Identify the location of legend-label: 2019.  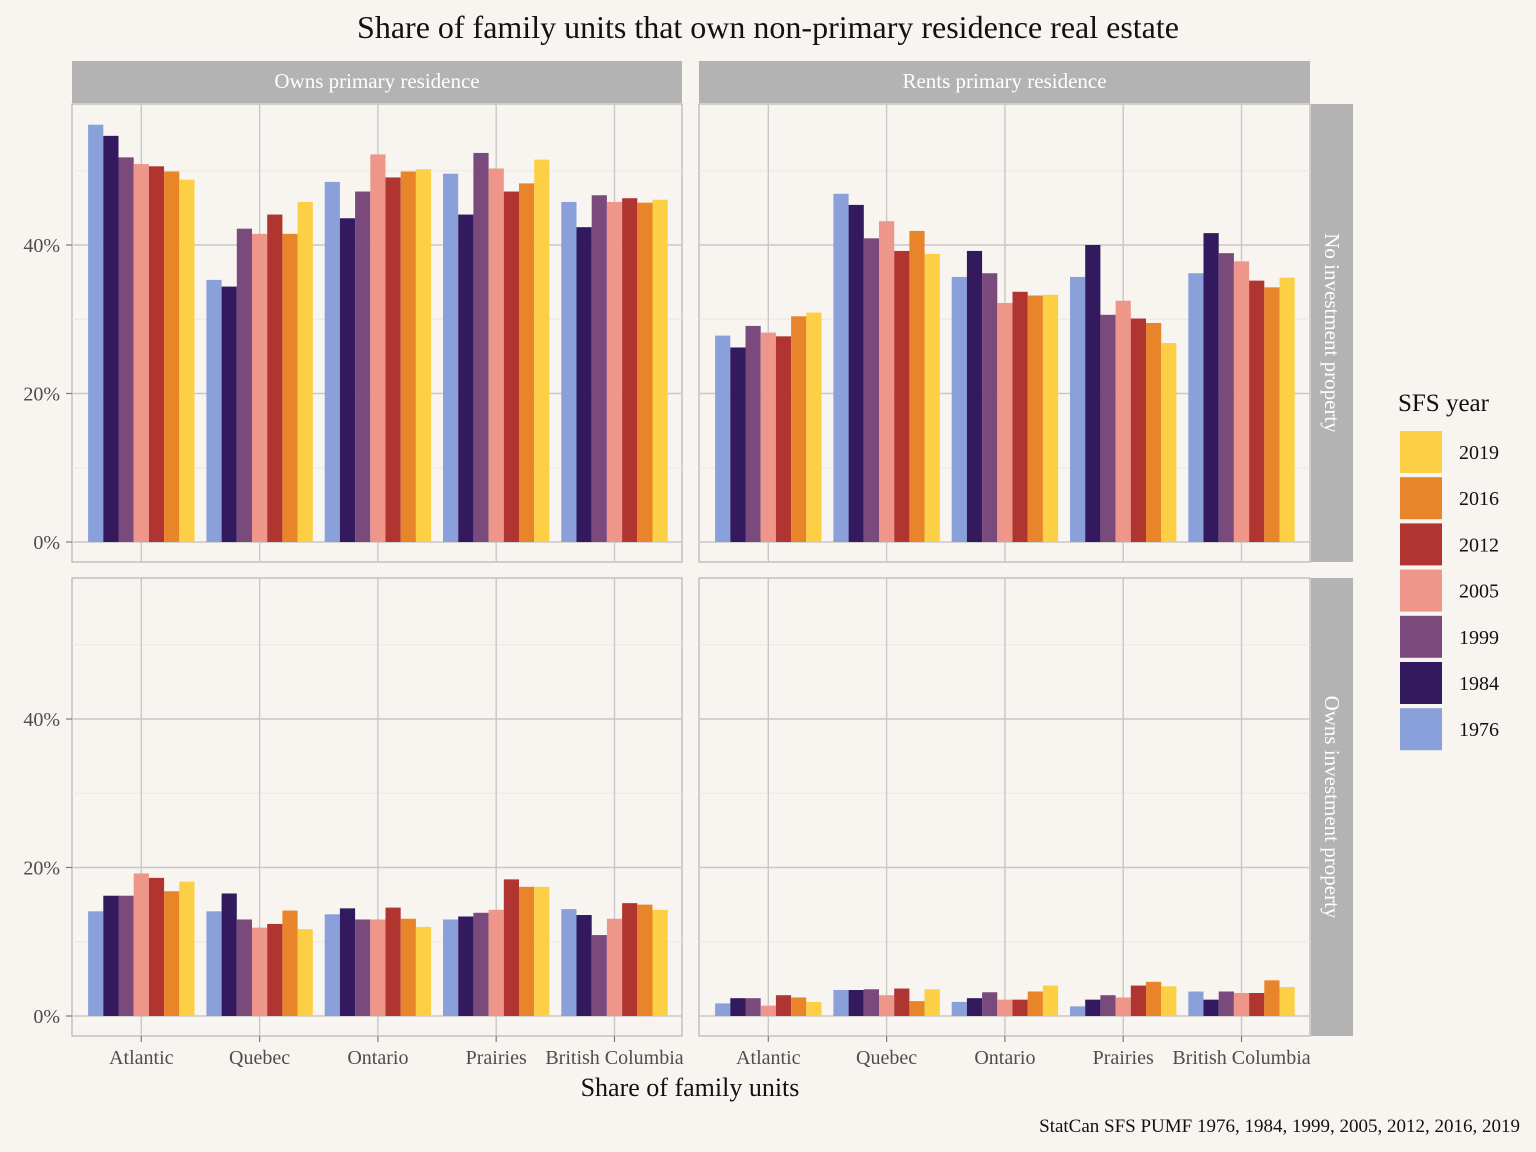
(1479, 453).